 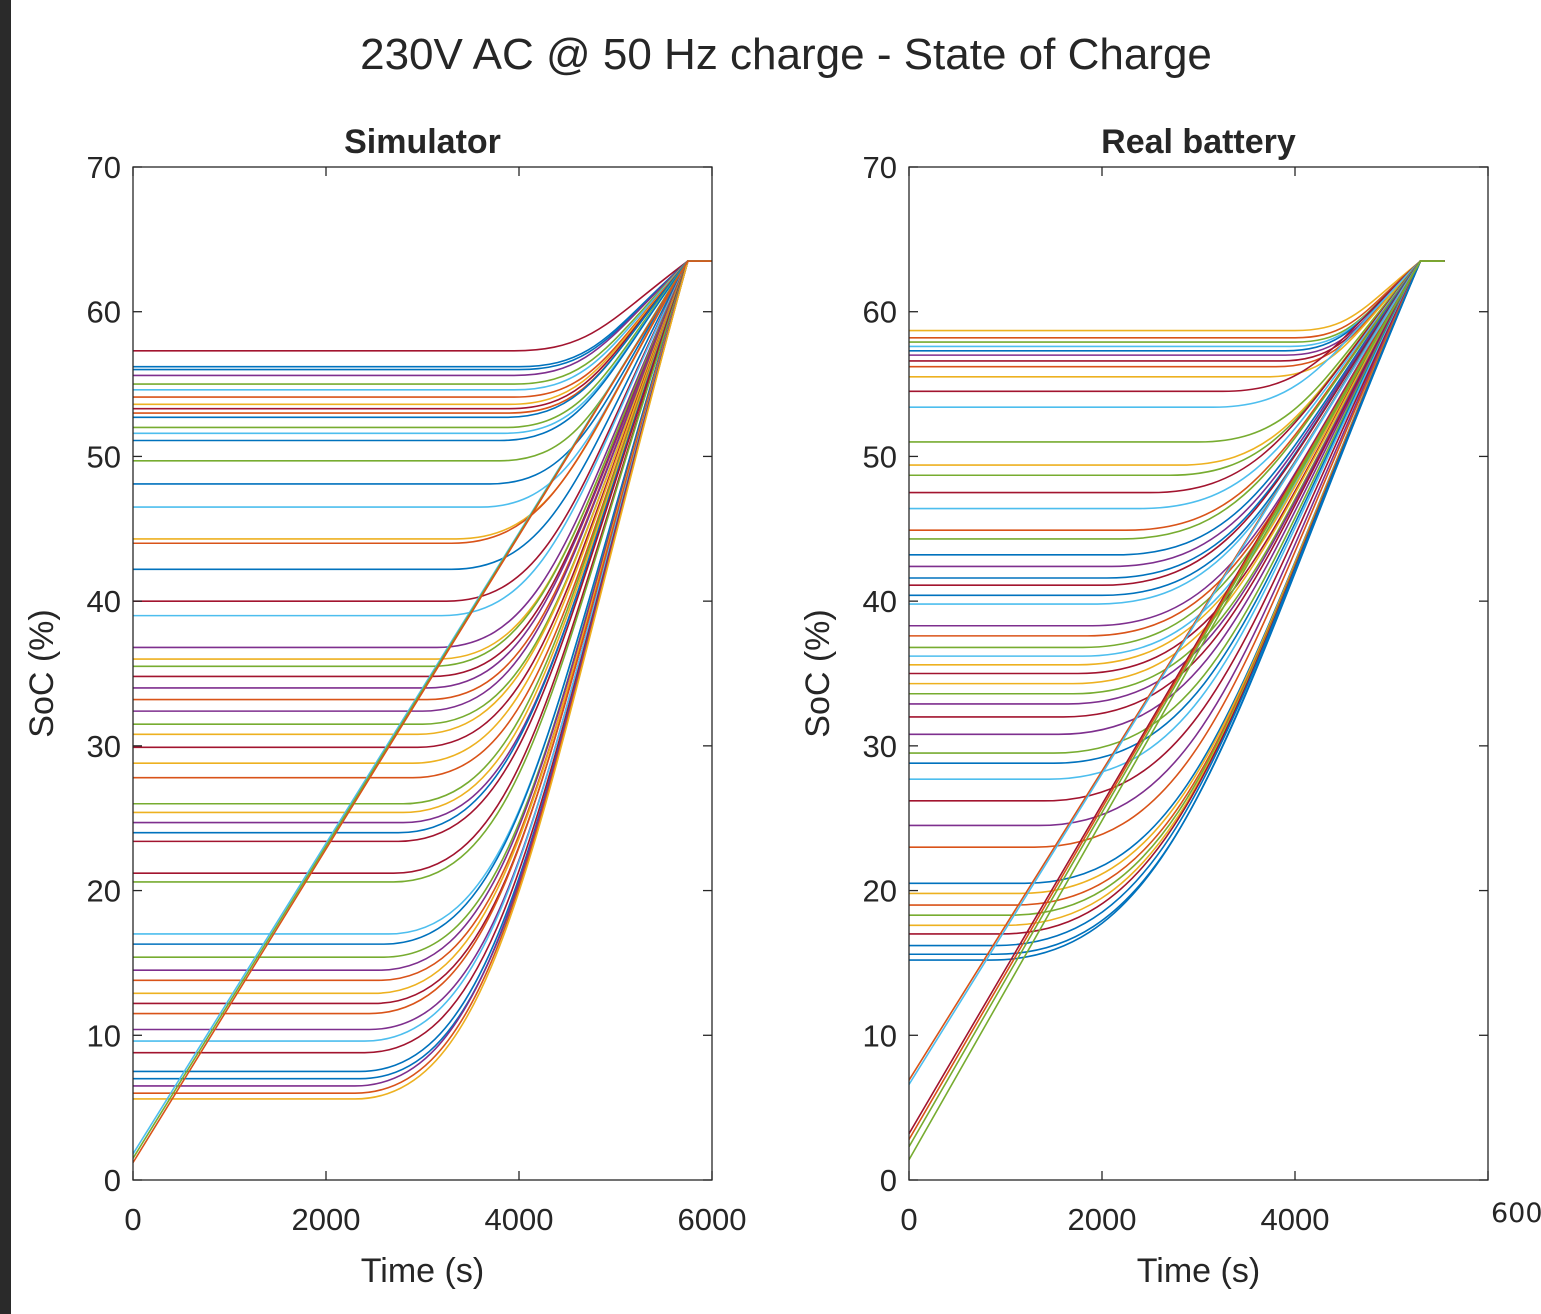 What do you see at coordinates (786, 54) in the screenshot?
I see `figure-title: 230V AC @ 50 Hz charge - State of Charge` at bounding box center [786, 54].